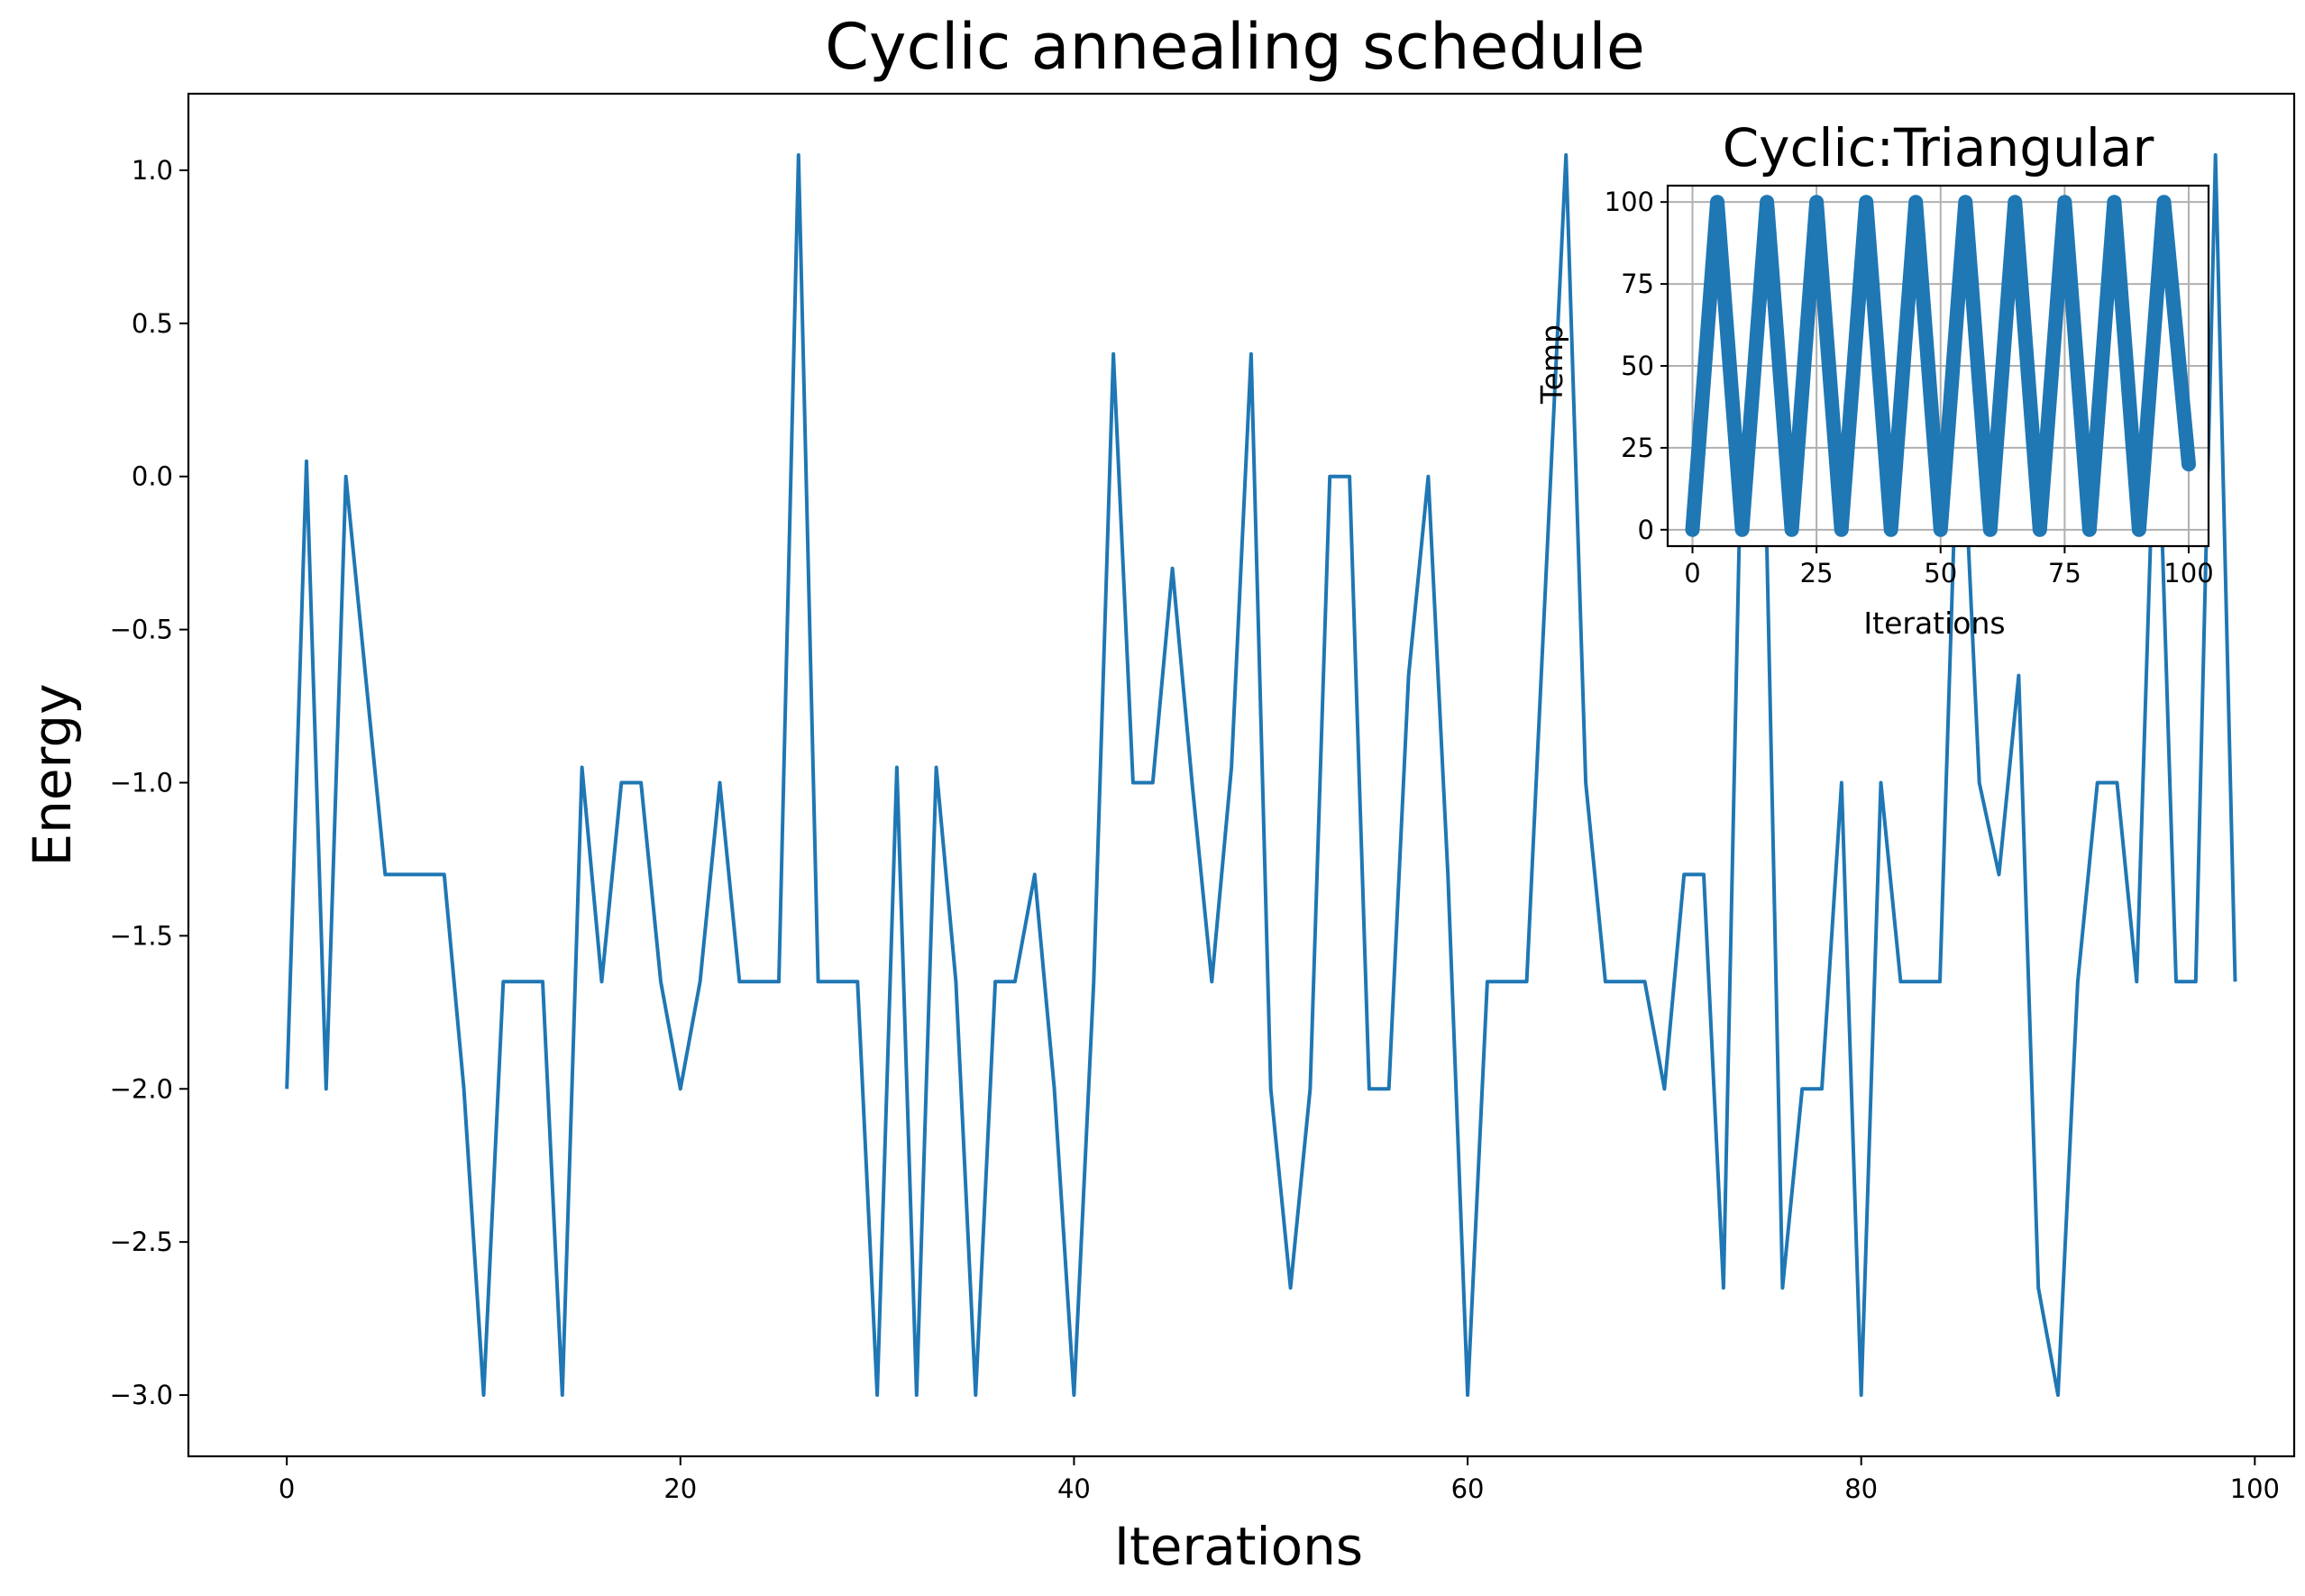 The width and height of the screenshot is (2305, 1596). Describe the element at coordinates (152, 323) in the screenshot. I see `main-y-tick-label: 0.5` at that location.